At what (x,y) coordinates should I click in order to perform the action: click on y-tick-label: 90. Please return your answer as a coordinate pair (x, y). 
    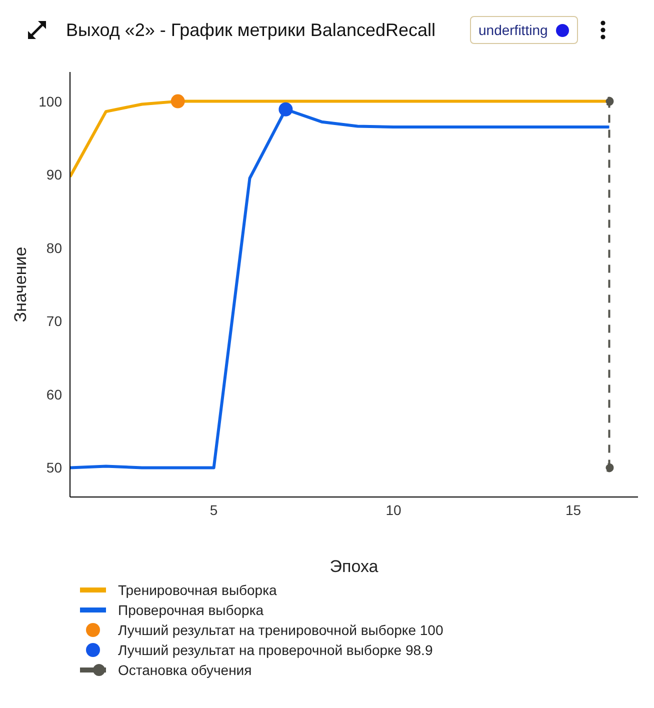
    Looking at the image, I should click on (54, 174).